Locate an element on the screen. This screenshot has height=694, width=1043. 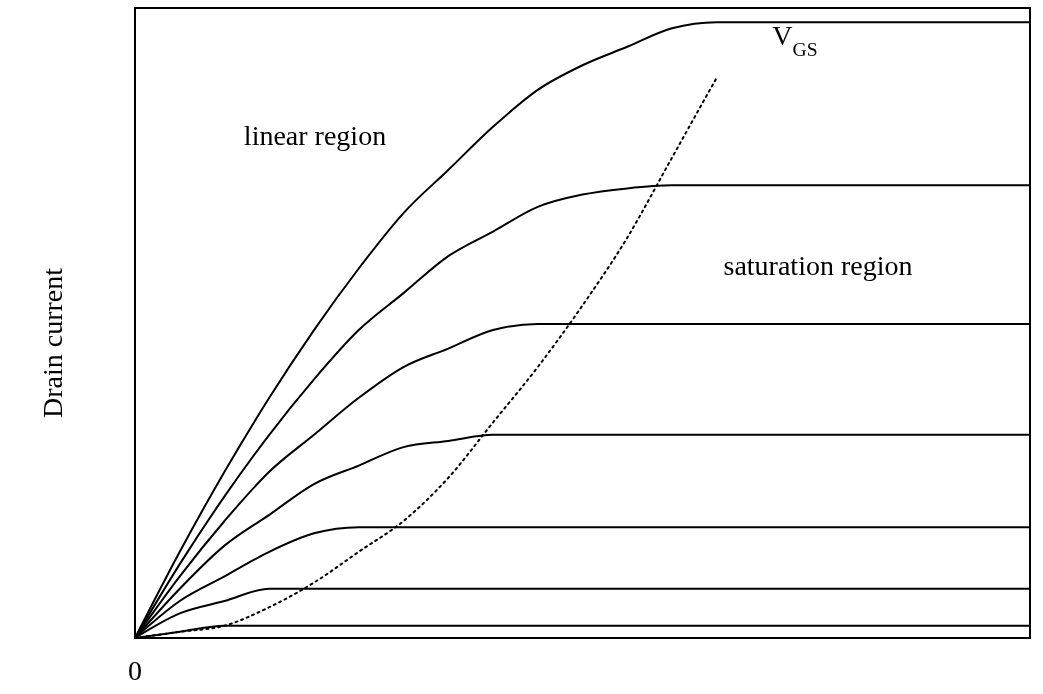
annotation: linear region is located at coordinates (315, 135).